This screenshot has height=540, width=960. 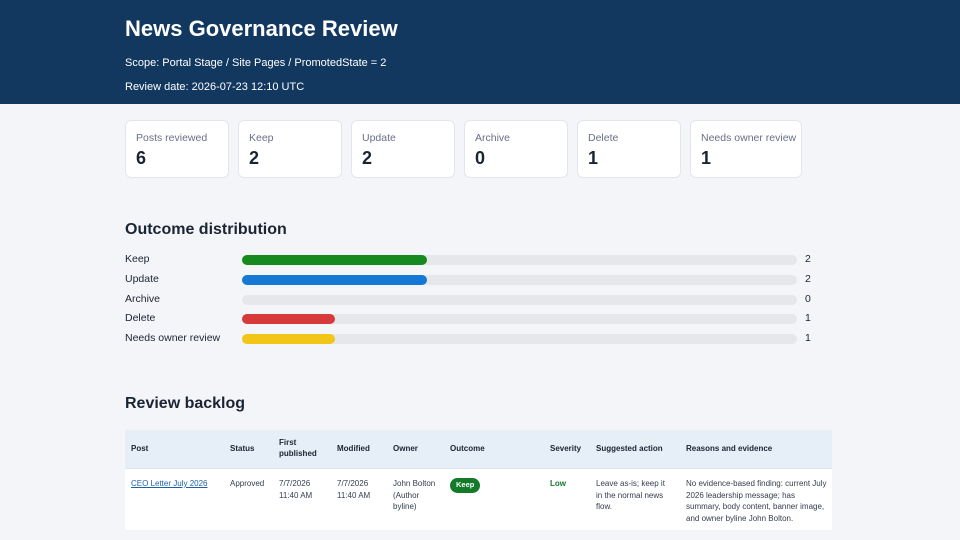 I want to click on cell-owner: John Bolton (Author byline), so click(x=414, y=495).